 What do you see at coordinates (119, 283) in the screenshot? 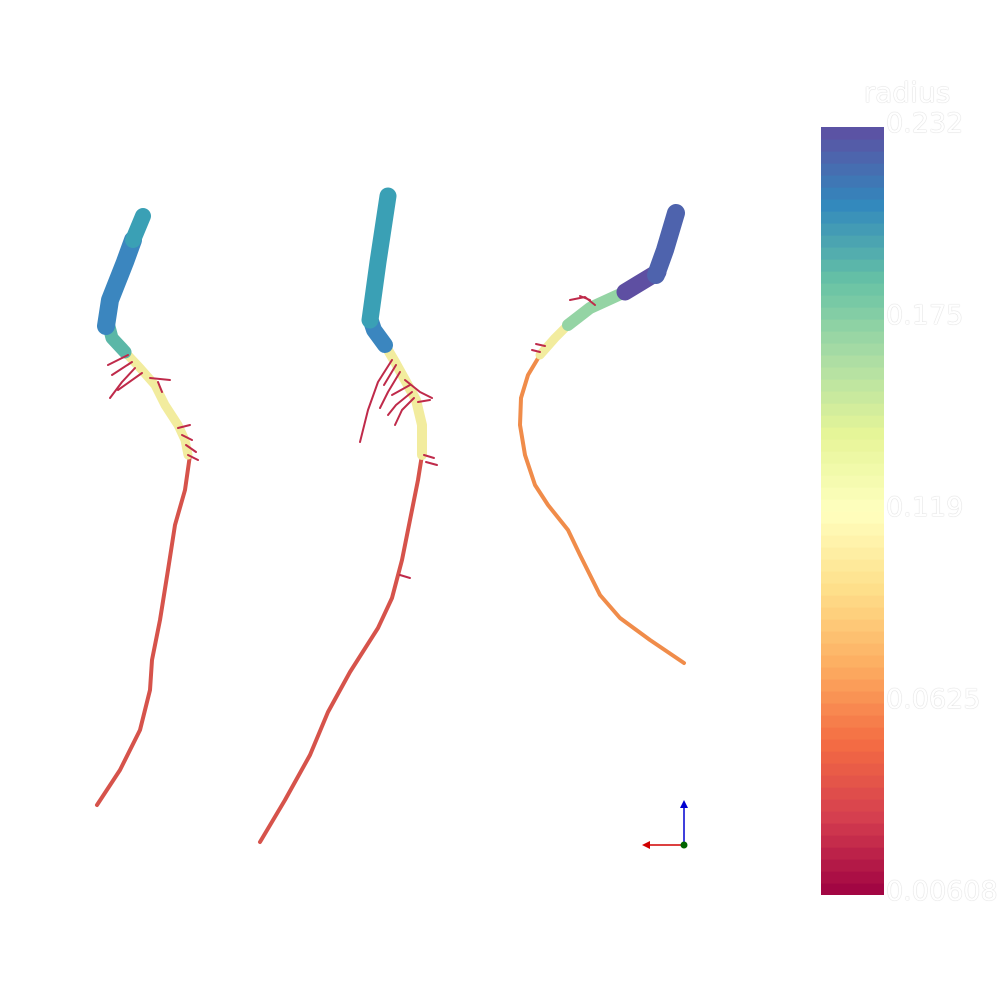
I see `vessel-1-root-segment` at bounding box center [119, 283].